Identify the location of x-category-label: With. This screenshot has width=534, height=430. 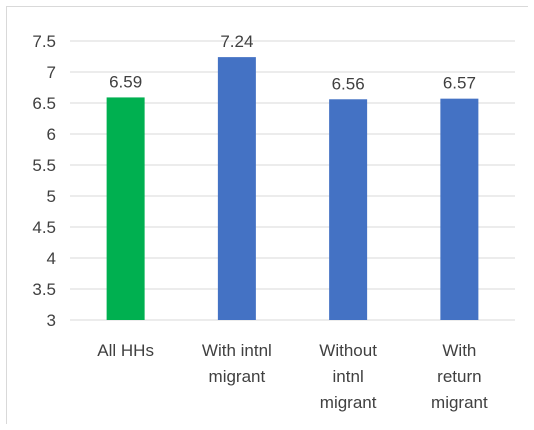
(459, 350).